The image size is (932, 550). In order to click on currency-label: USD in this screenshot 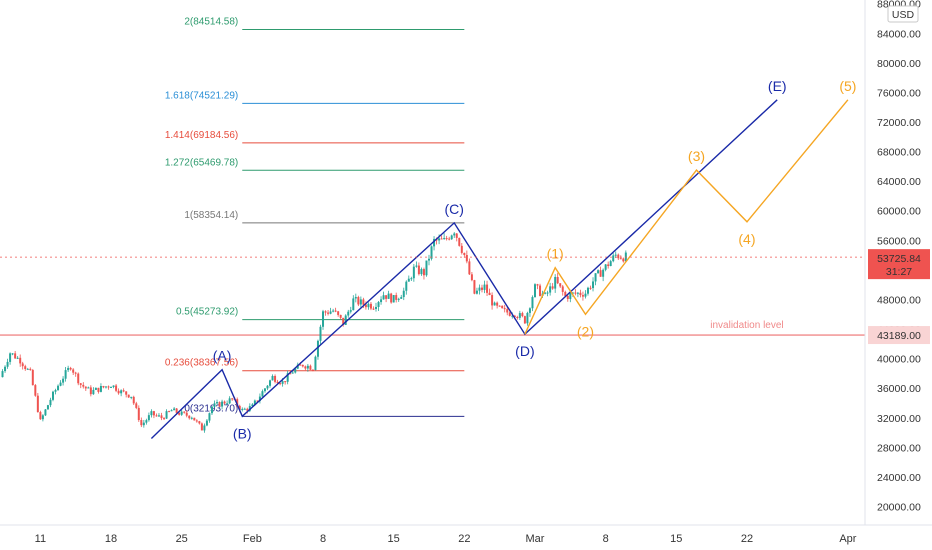, I will do `click(903, 15)`.